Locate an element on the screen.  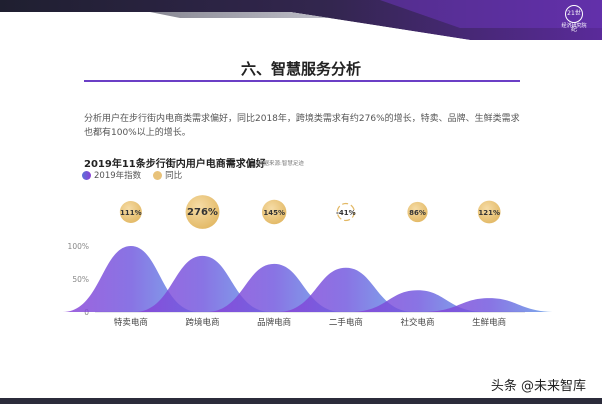
page-title: 六、智慧服务分析 is located at coordinates (300, 69).